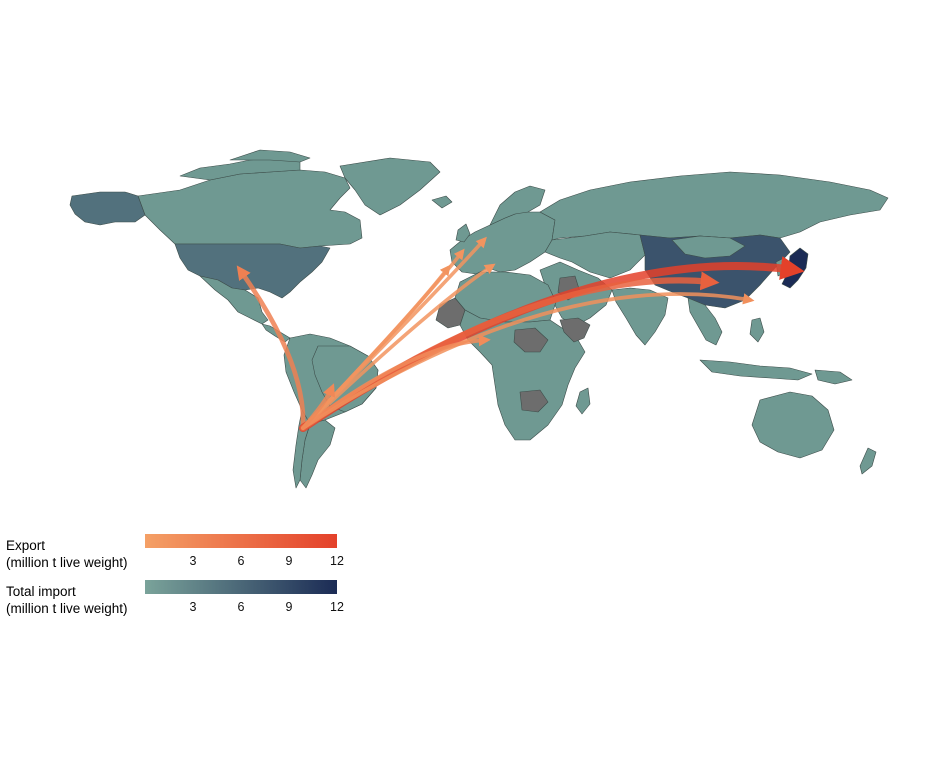  Describe the element at coordinates (442, 202) in the screenshot. I see `iceland` at that location.